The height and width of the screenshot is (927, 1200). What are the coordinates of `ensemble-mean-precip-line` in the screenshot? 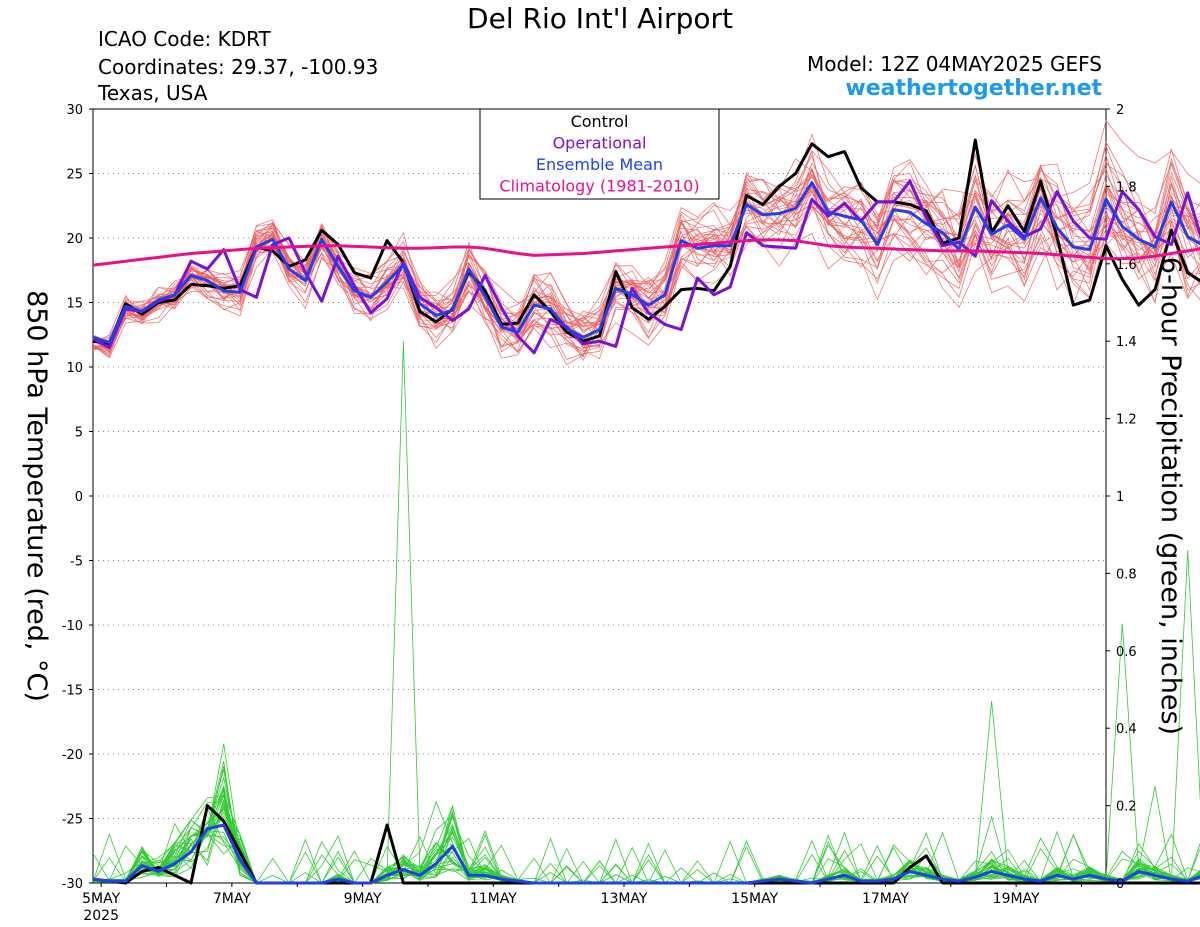 It's located at (646, 854).